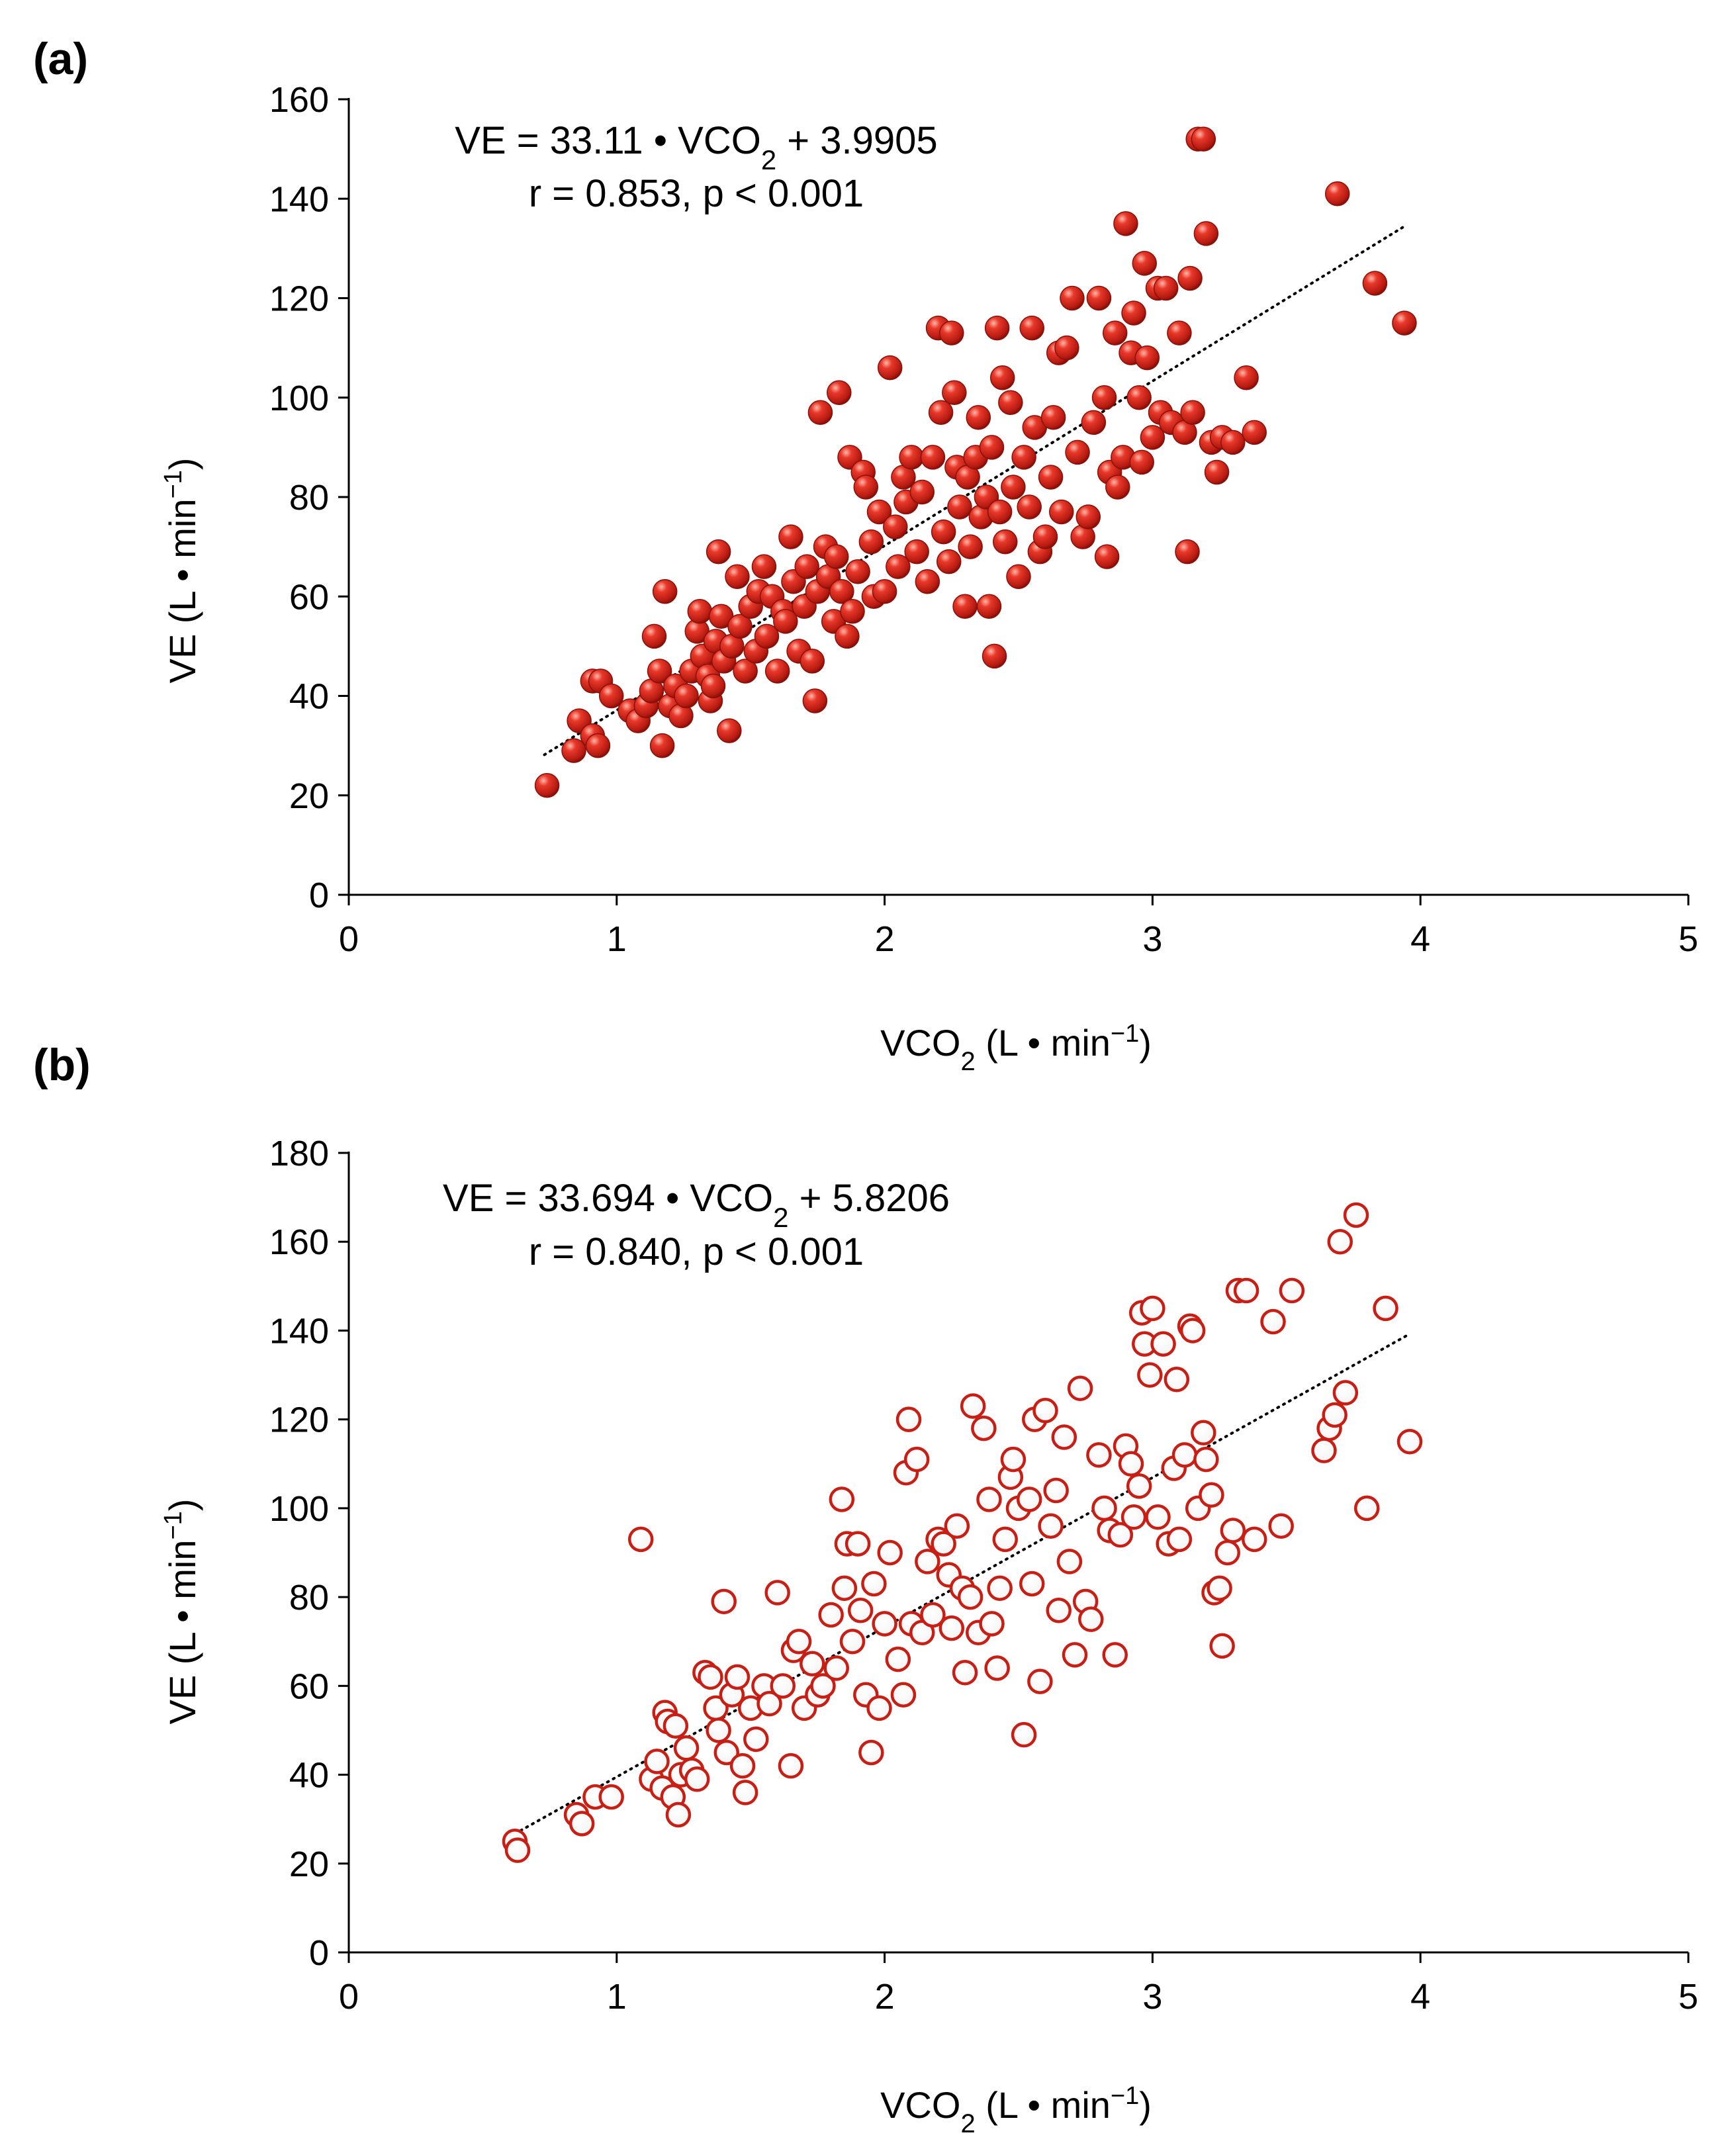 Image resolution: width=1736 pixels, height=2143 pixels. I want to click on x-tick-label: 2, so click(885, 1997).